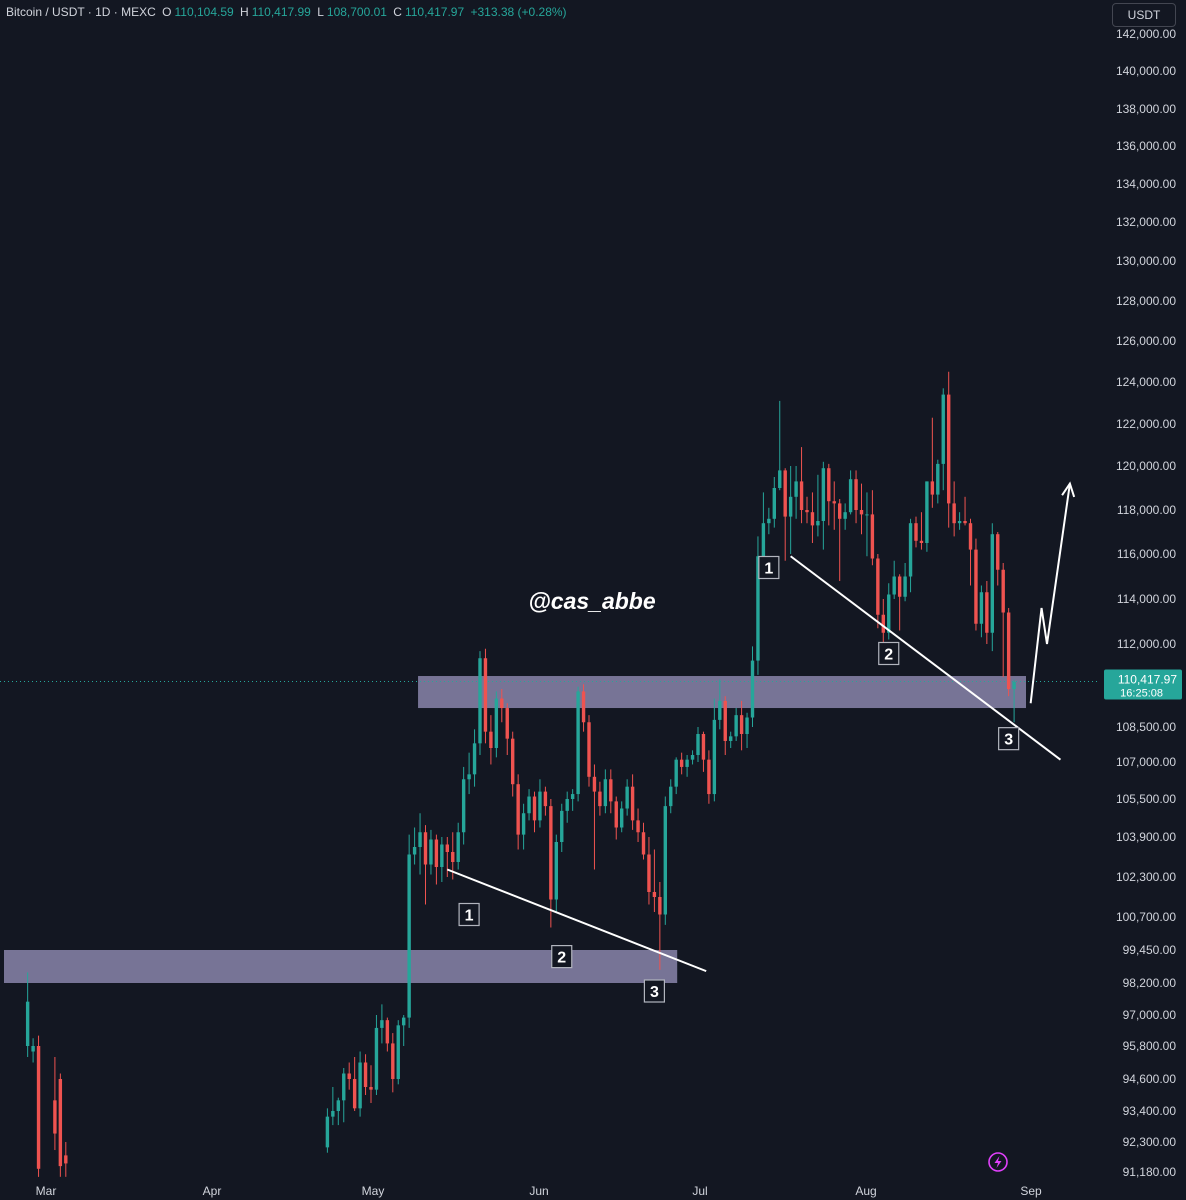 Image resolution: width=1186 pixels, height=1200 pixels. Describe the element at coordinates (212, 1191) in the screenshot. I see `time-tick-label: Apr` at that location.